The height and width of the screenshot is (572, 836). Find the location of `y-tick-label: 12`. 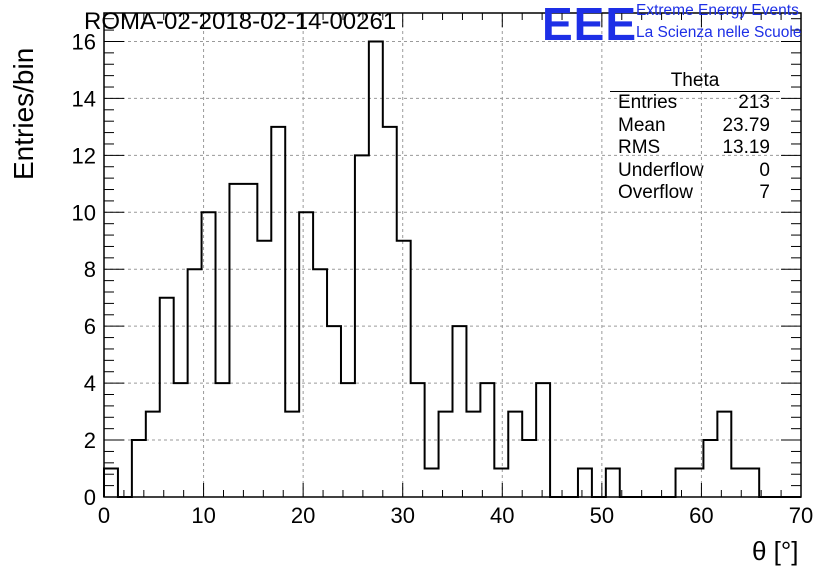

y-tick-label: 12 is located at coordinates (84, 155).